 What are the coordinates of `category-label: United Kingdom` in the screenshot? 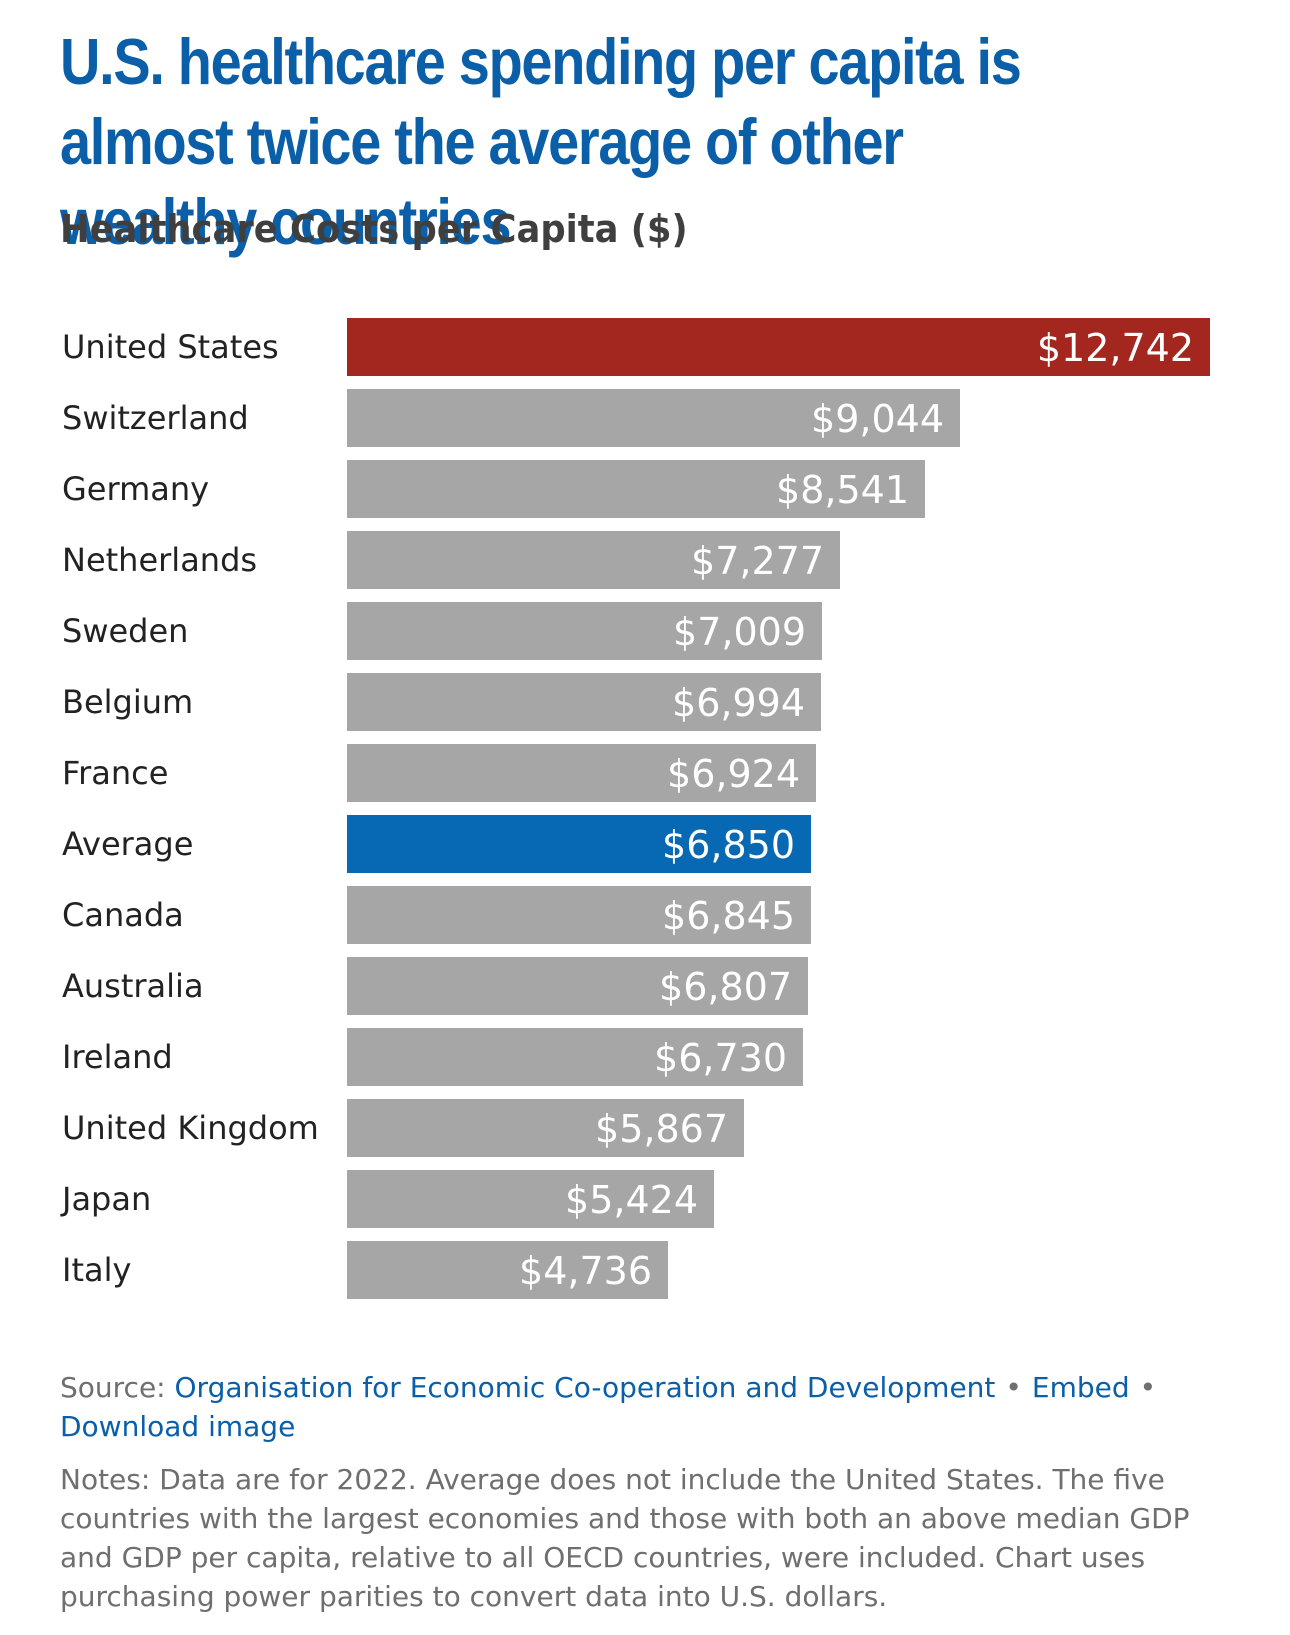 It's located at (190, 1128).